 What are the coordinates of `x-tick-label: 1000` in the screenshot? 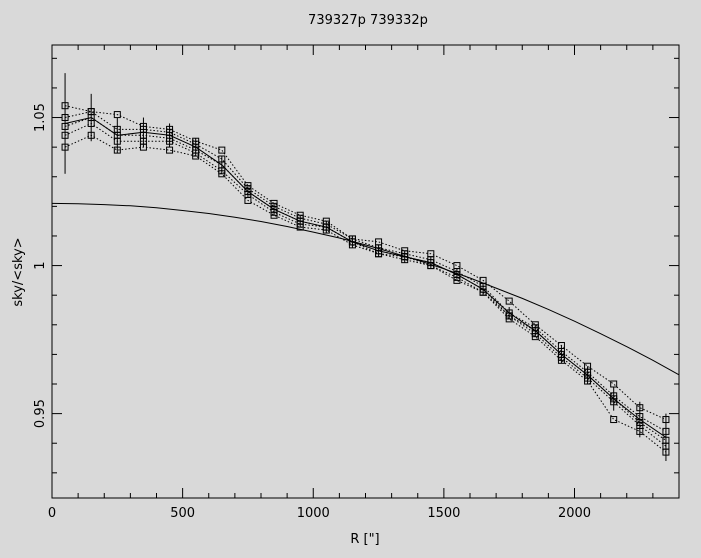 It's located at (313, 513).